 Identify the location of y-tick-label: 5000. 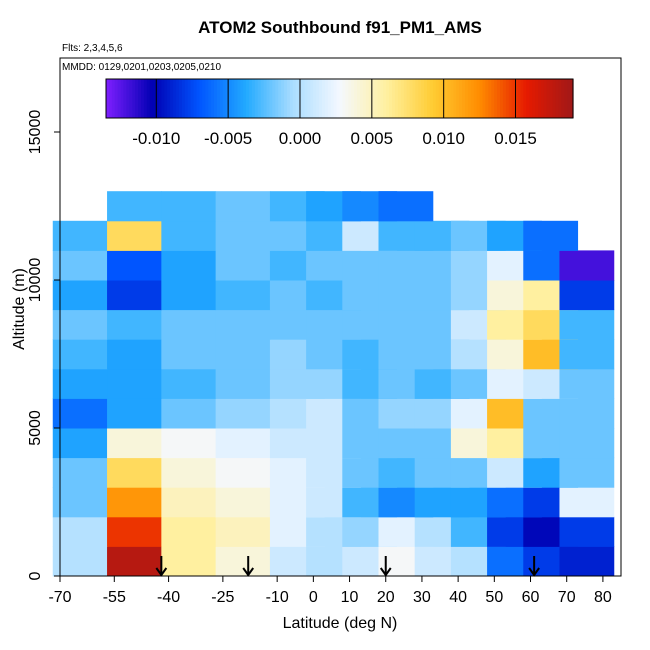
(35, 428).